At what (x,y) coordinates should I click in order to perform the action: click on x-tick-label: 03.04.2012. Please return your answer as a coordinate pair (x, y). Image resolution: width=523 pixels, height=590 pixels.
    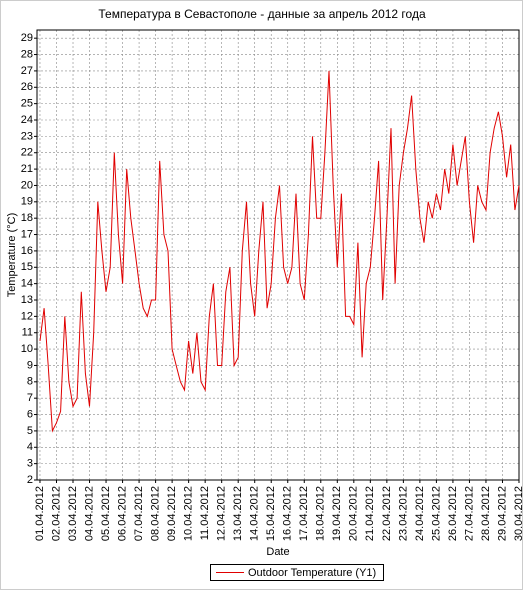
    Looking at the image, I should click on (73, 513).